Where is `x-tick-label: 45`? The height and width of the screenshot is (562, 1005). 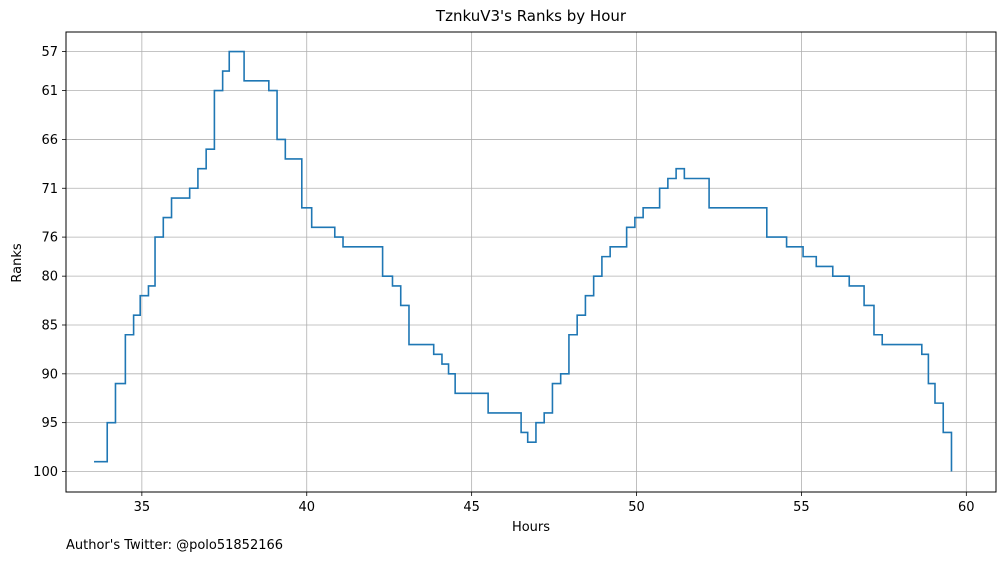
x-tick-label: 45 is located at coordinates (471, 507).